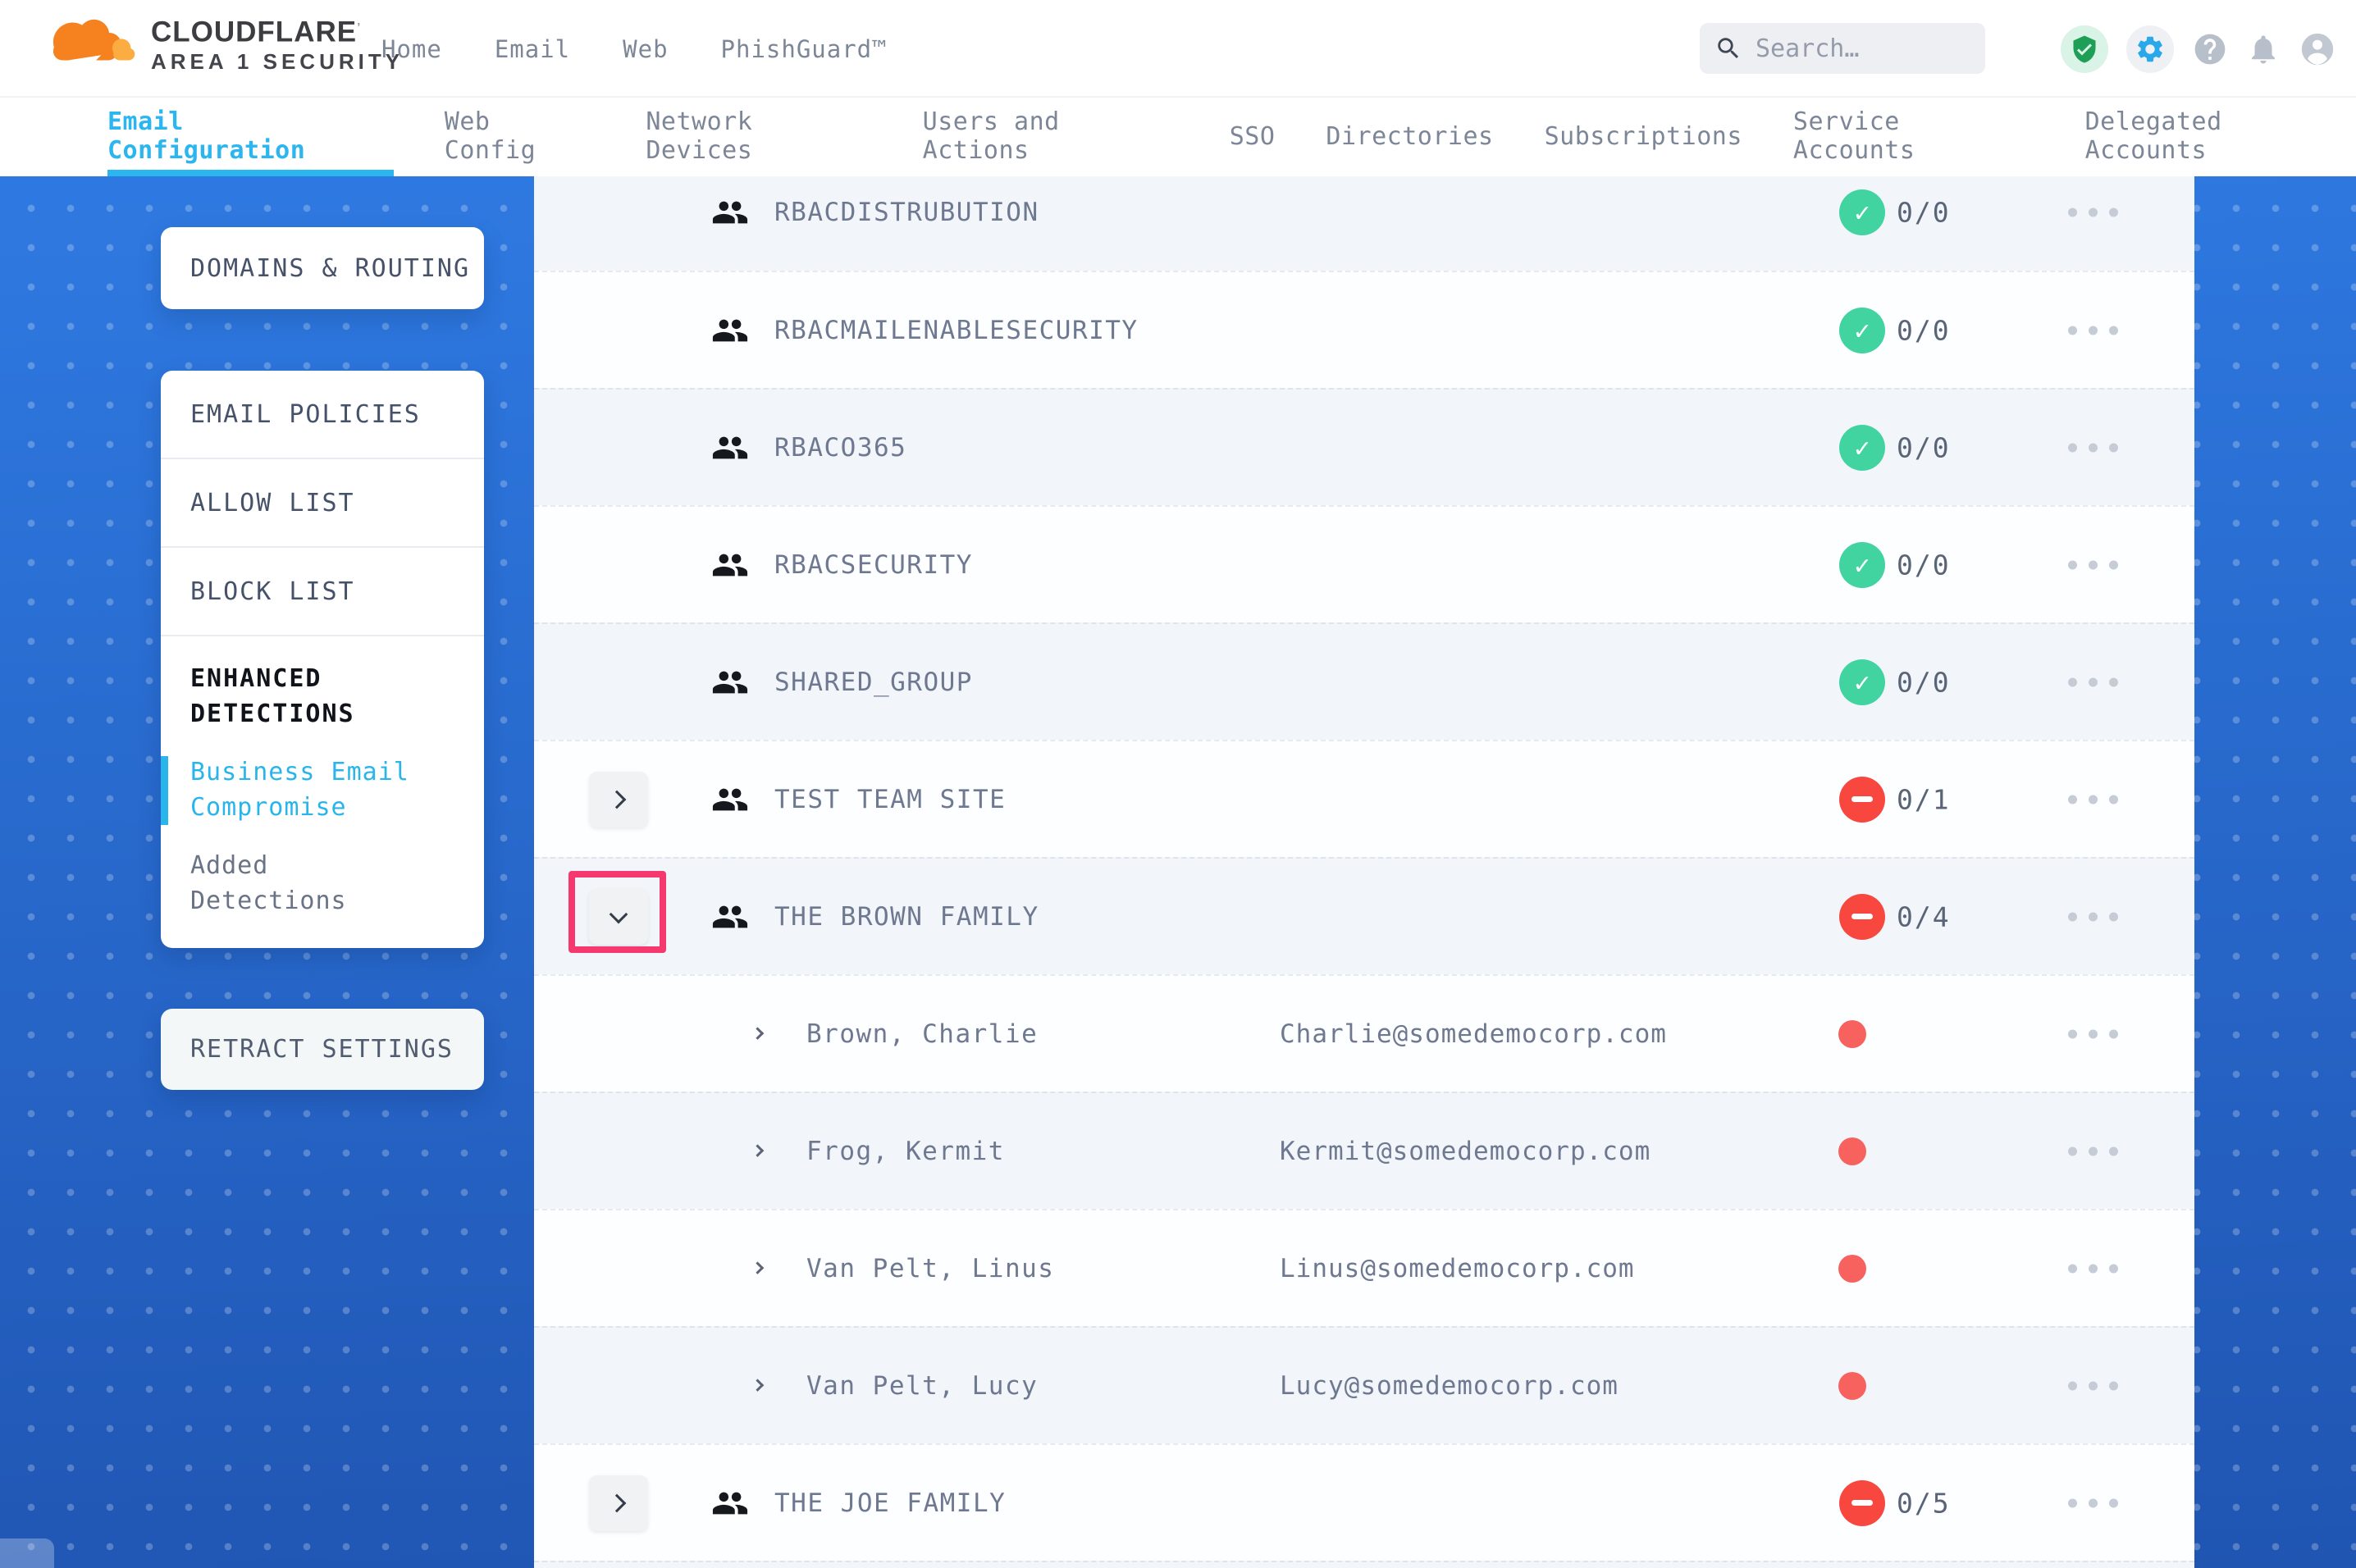 The image size is (2356, 1568). Describe the element at coordinates (1364, 1033) in the screenshot. I see `member-row: Brown, Charlie Charlie@somedemocorp.com` at that location.